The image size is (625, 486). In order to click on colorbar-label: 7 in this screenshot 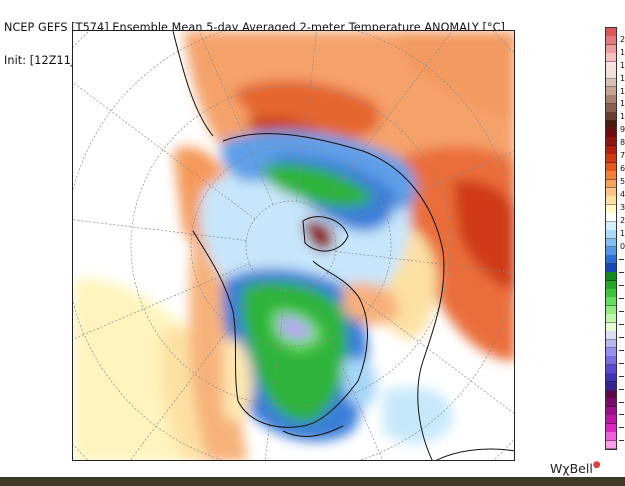, I will do `click(622, 156)`.